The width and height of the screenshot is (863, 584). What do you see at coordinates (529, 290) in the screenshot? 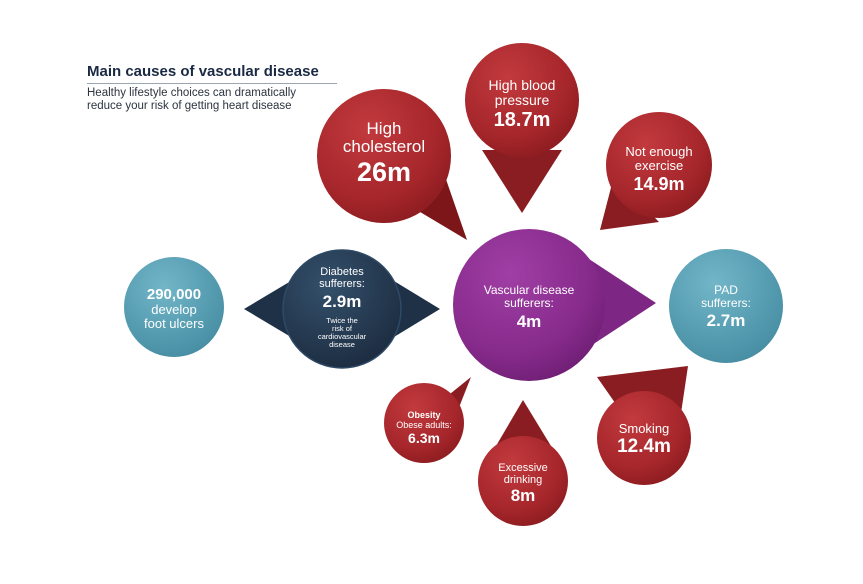
I see `vascular-label-line-1: Vascular disease` at bounding box center [529, 290].